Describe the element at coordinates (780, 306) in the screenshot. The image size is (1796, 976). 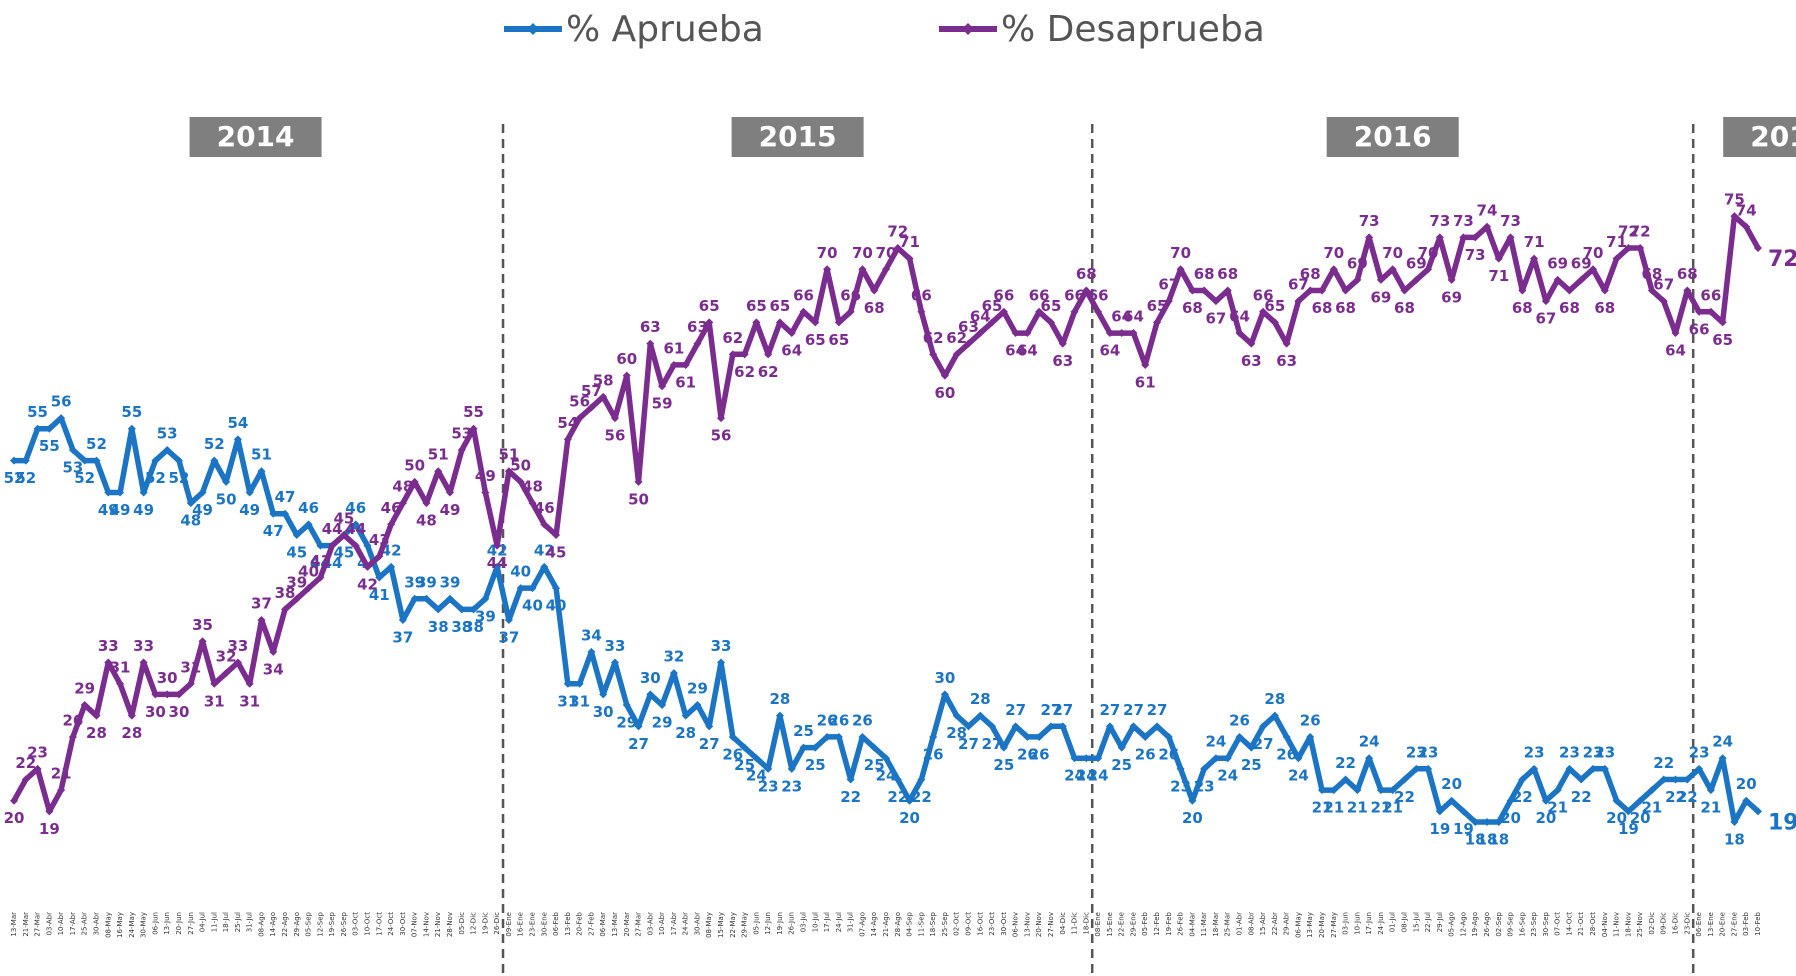
I see `data-label: 65` at that location.